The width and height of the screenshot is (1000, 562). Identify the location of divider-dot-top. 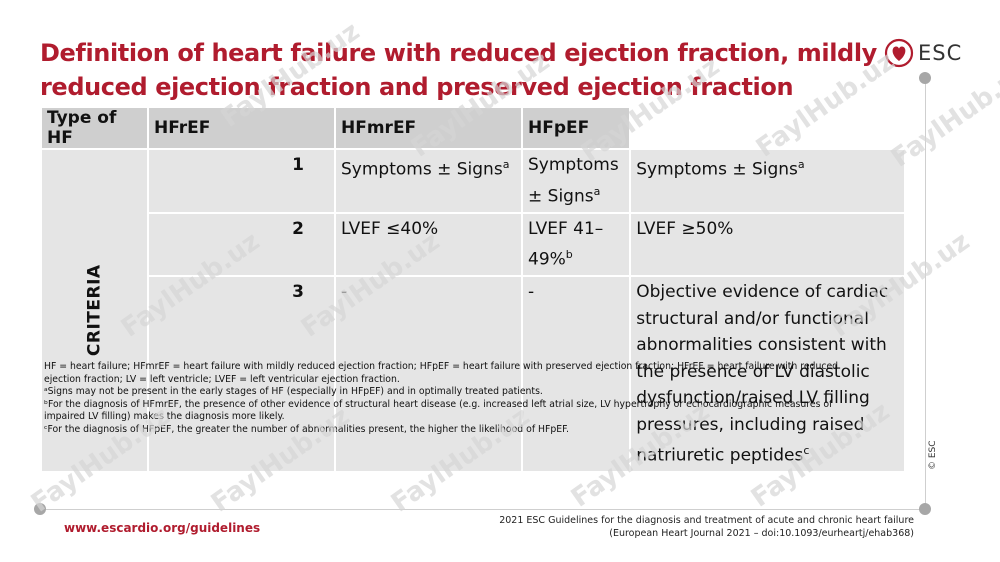
(925, 78).